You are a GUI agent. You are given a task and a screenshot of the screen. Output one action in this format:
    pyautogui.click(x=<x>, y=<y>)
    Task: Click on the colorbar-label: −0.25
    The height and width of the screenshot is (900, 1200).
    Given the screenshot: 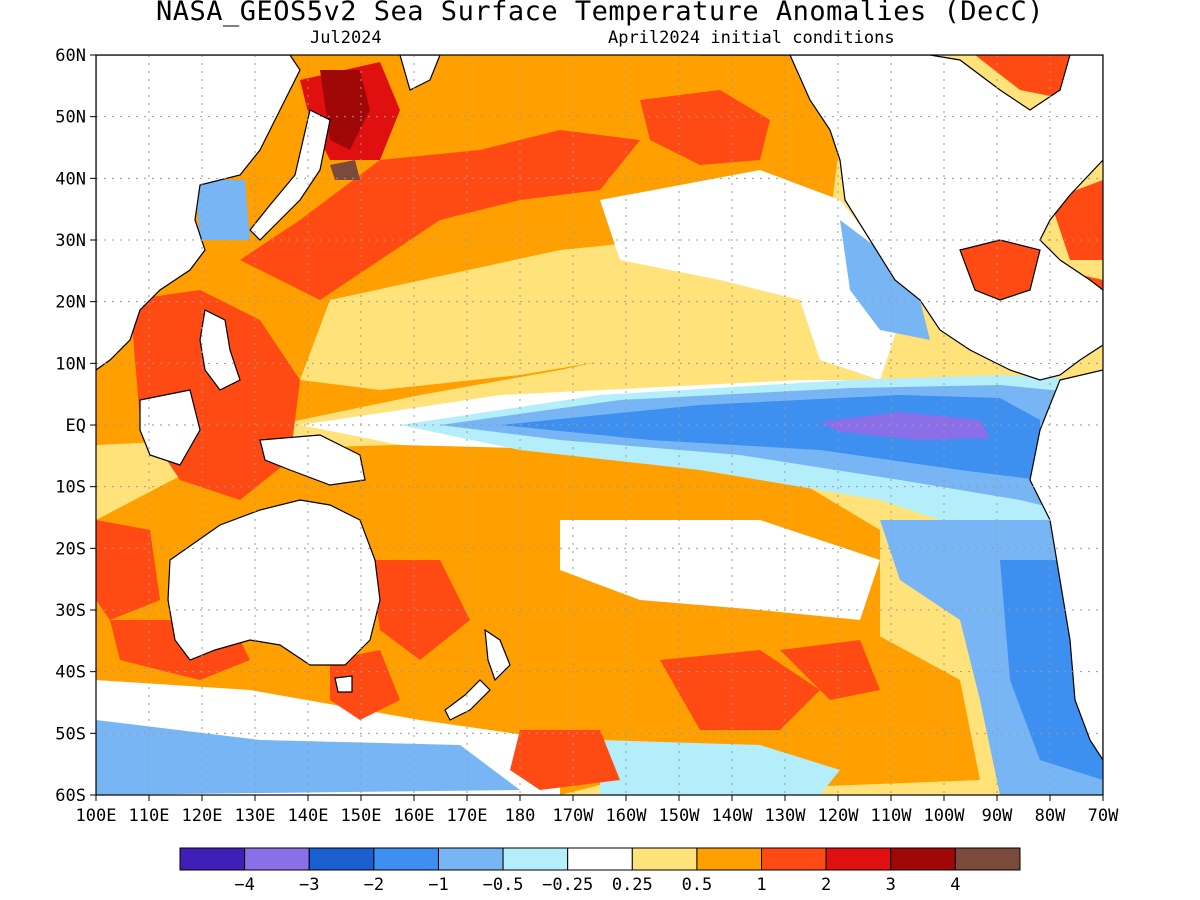 What is the action you would take?
    pyautogui.click(x=567, y=885)
    